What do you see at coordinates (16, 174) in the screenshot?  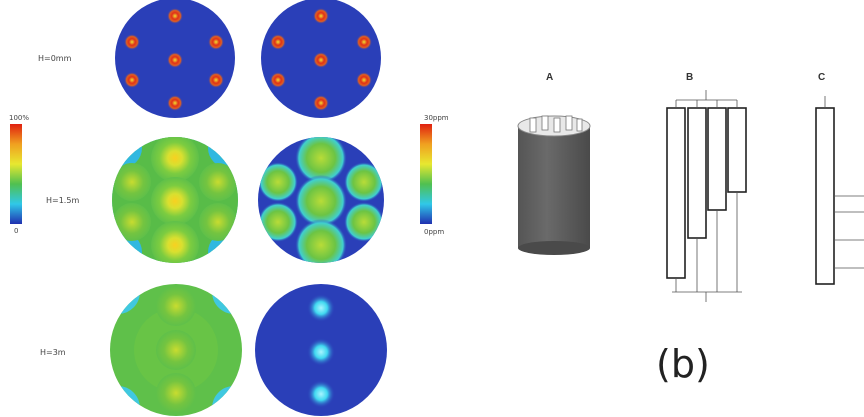 I see `color-scale-left` at bounding box center [16, 174].